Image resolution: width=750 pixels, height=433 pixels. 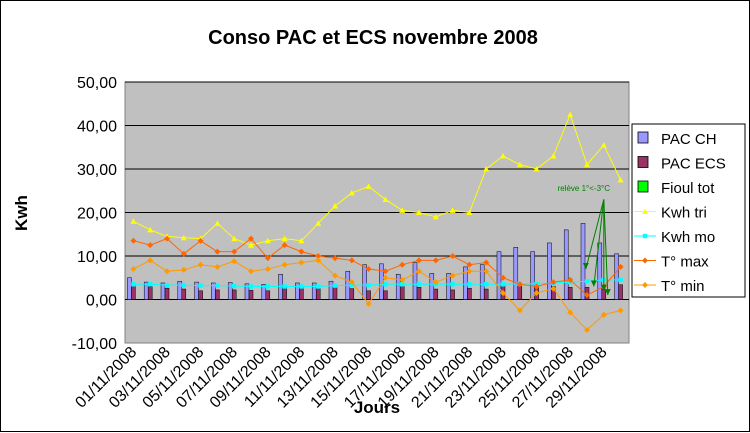 What do you see at coordinates (688, 237) in the screenshot?
I see `legend-label-kwh-mo: Kwh mo` at bounding box center [688, 237].